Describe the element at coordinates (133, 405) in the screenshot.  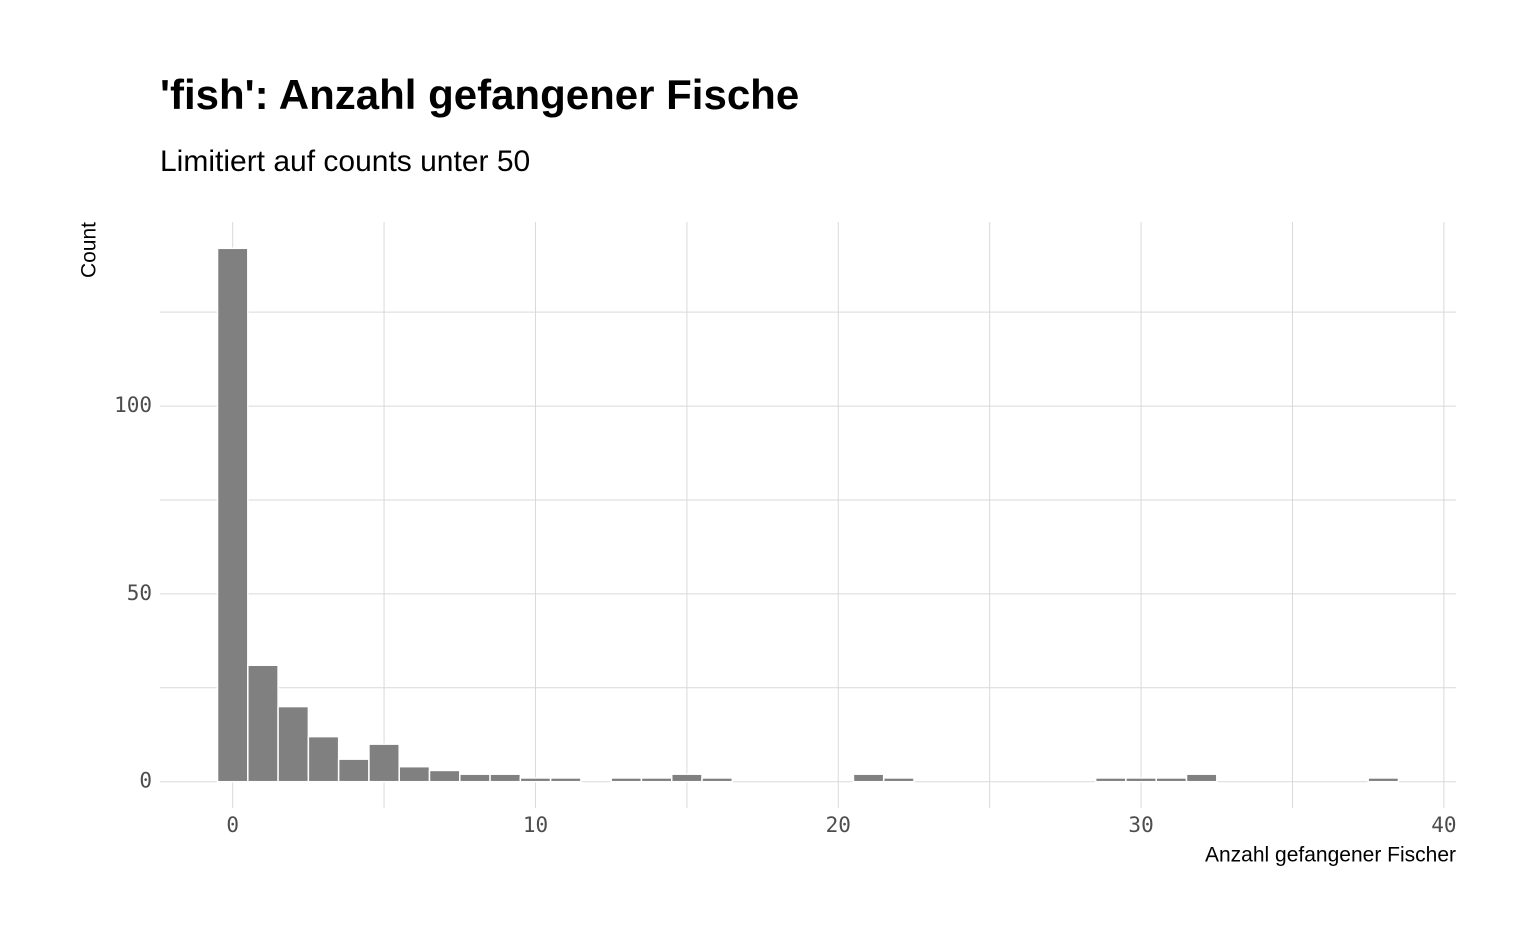
I see `y-tick-label: 100` at that location.